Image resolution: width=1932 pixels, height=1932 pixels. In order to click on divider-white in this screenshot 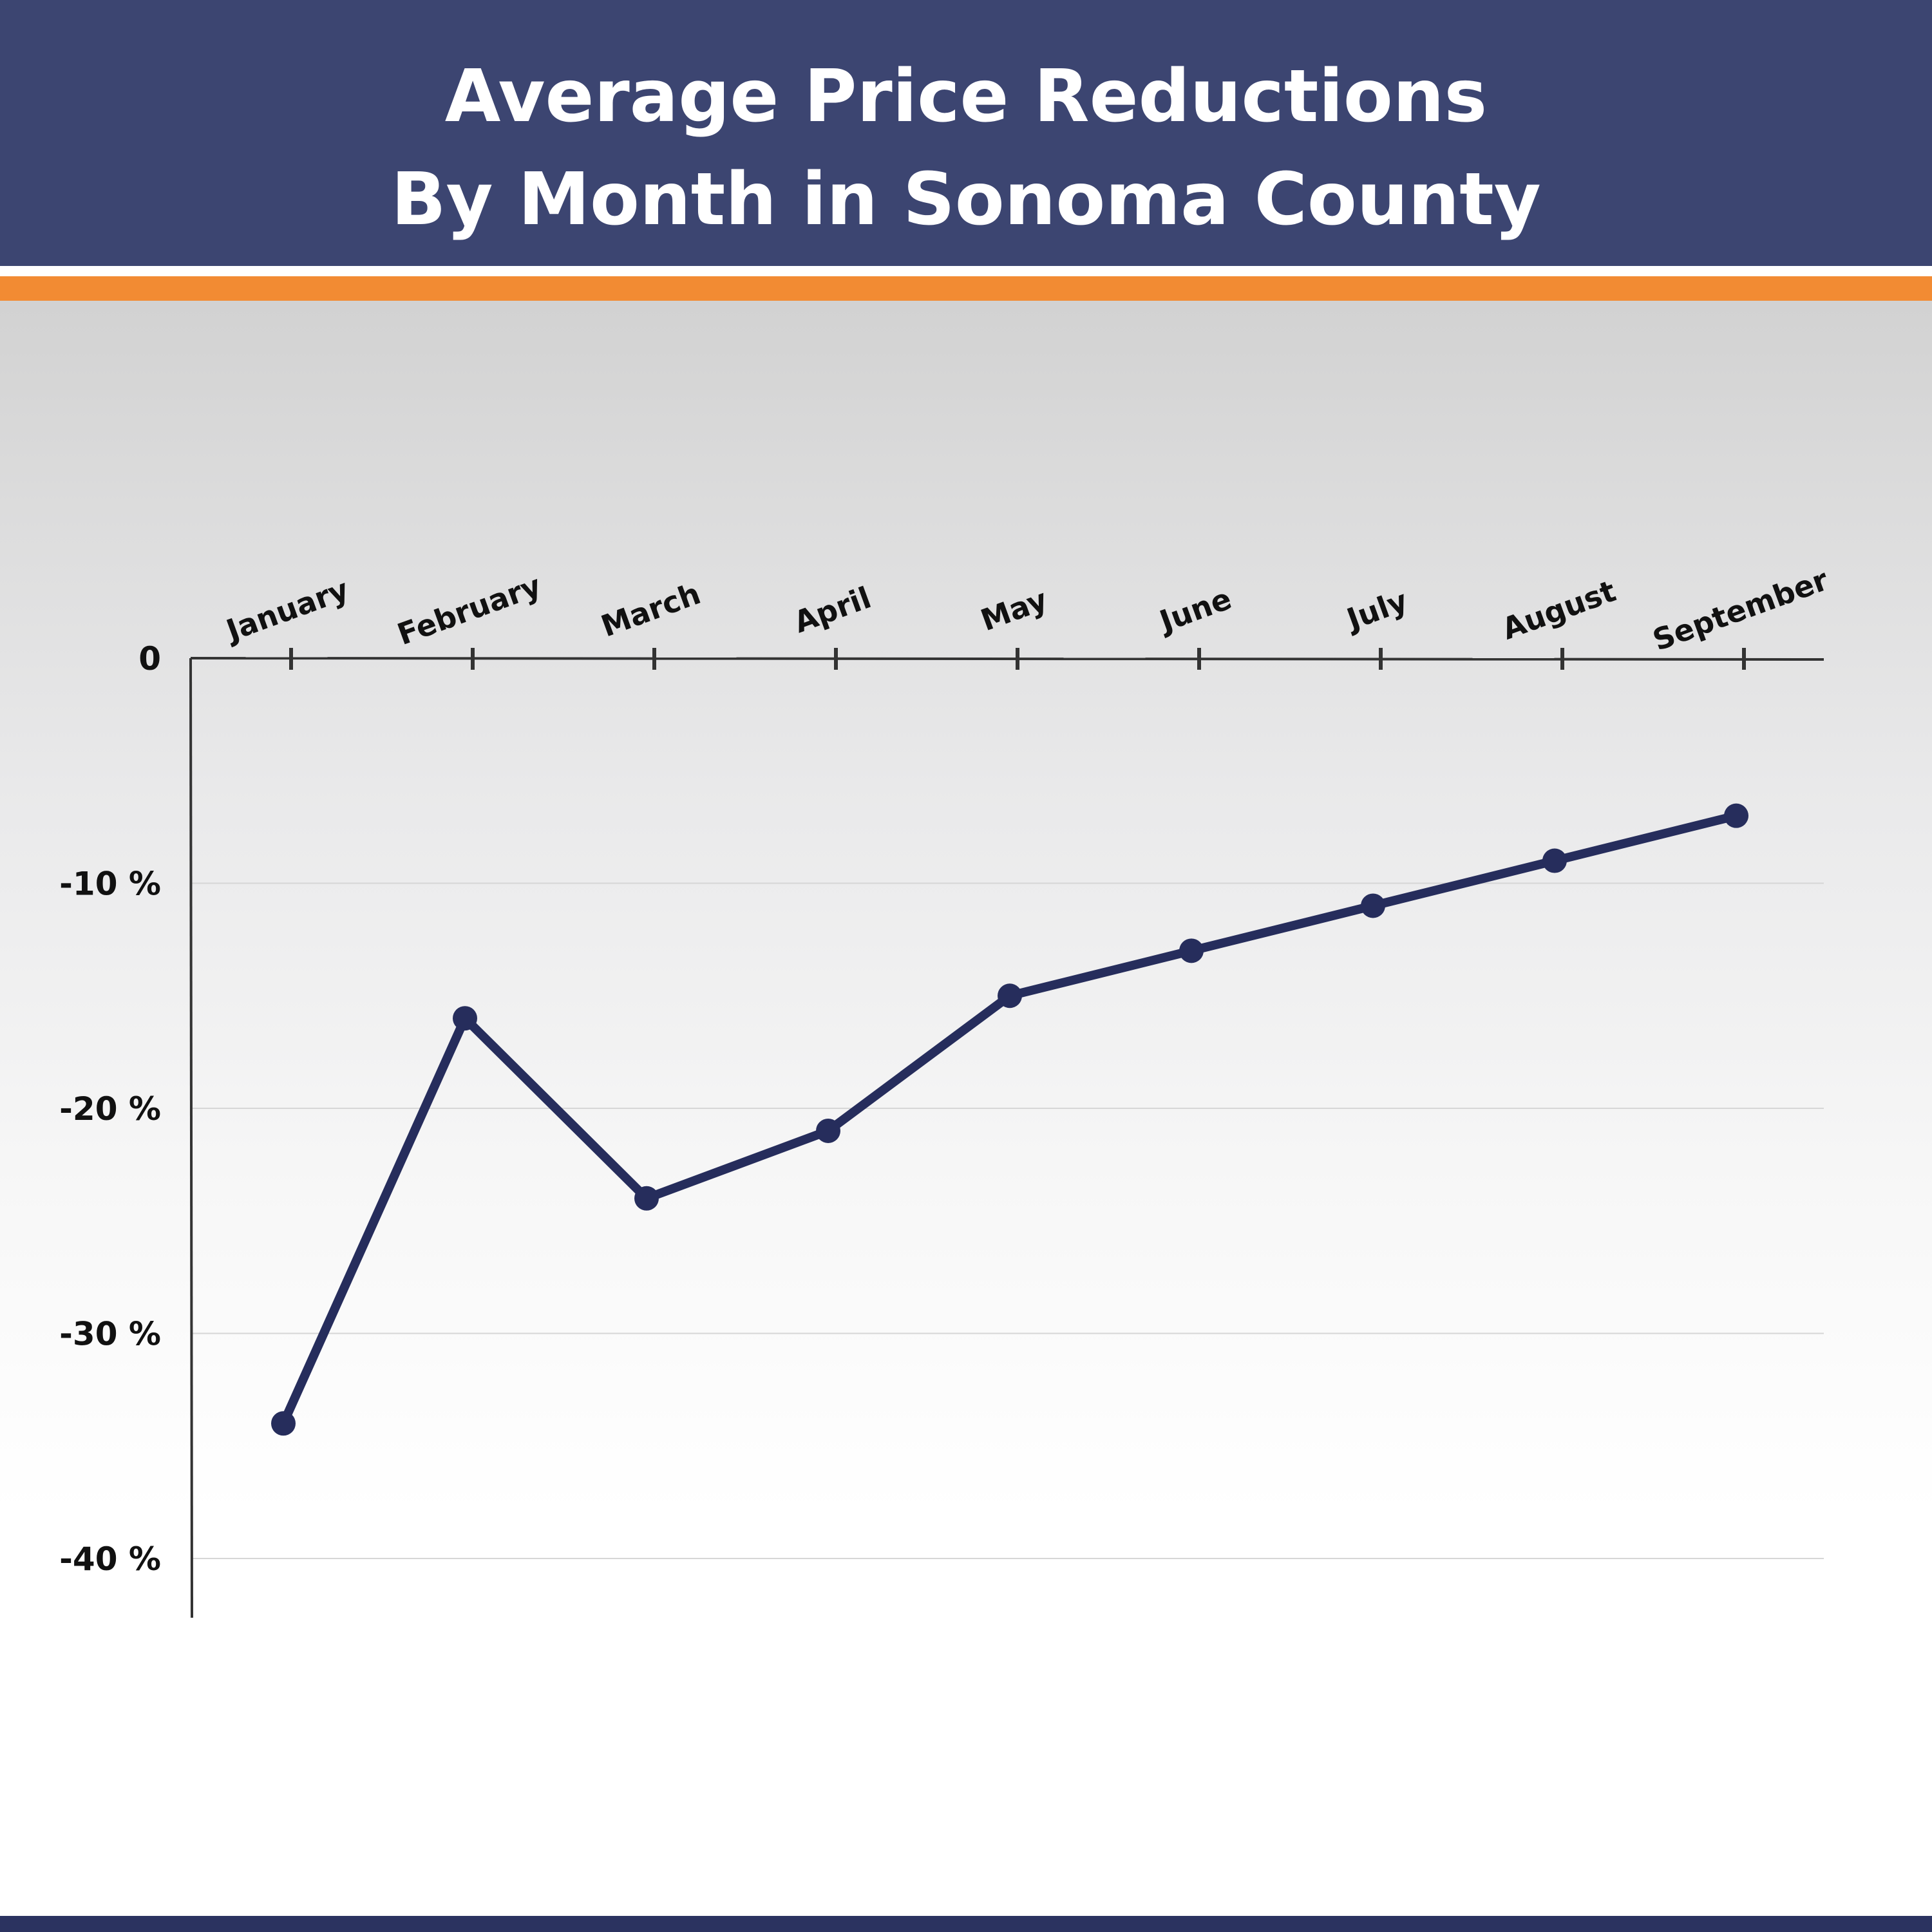, I will do `click(966, 271)`.